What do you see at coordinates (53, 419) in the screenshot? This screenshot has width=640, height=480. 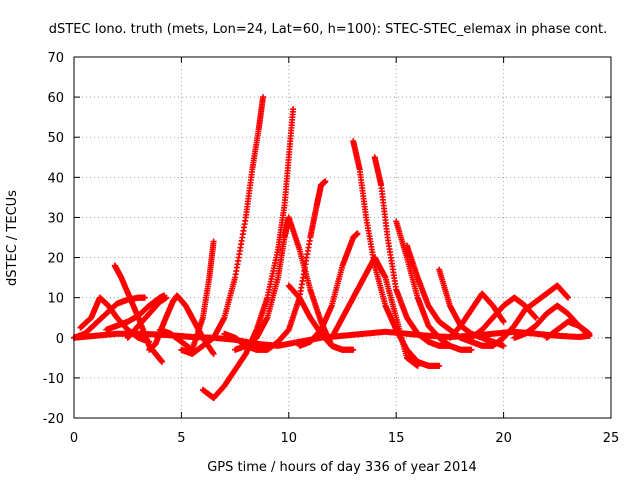 I see `y-tick-label: -20` at bounding box center [53, 419].